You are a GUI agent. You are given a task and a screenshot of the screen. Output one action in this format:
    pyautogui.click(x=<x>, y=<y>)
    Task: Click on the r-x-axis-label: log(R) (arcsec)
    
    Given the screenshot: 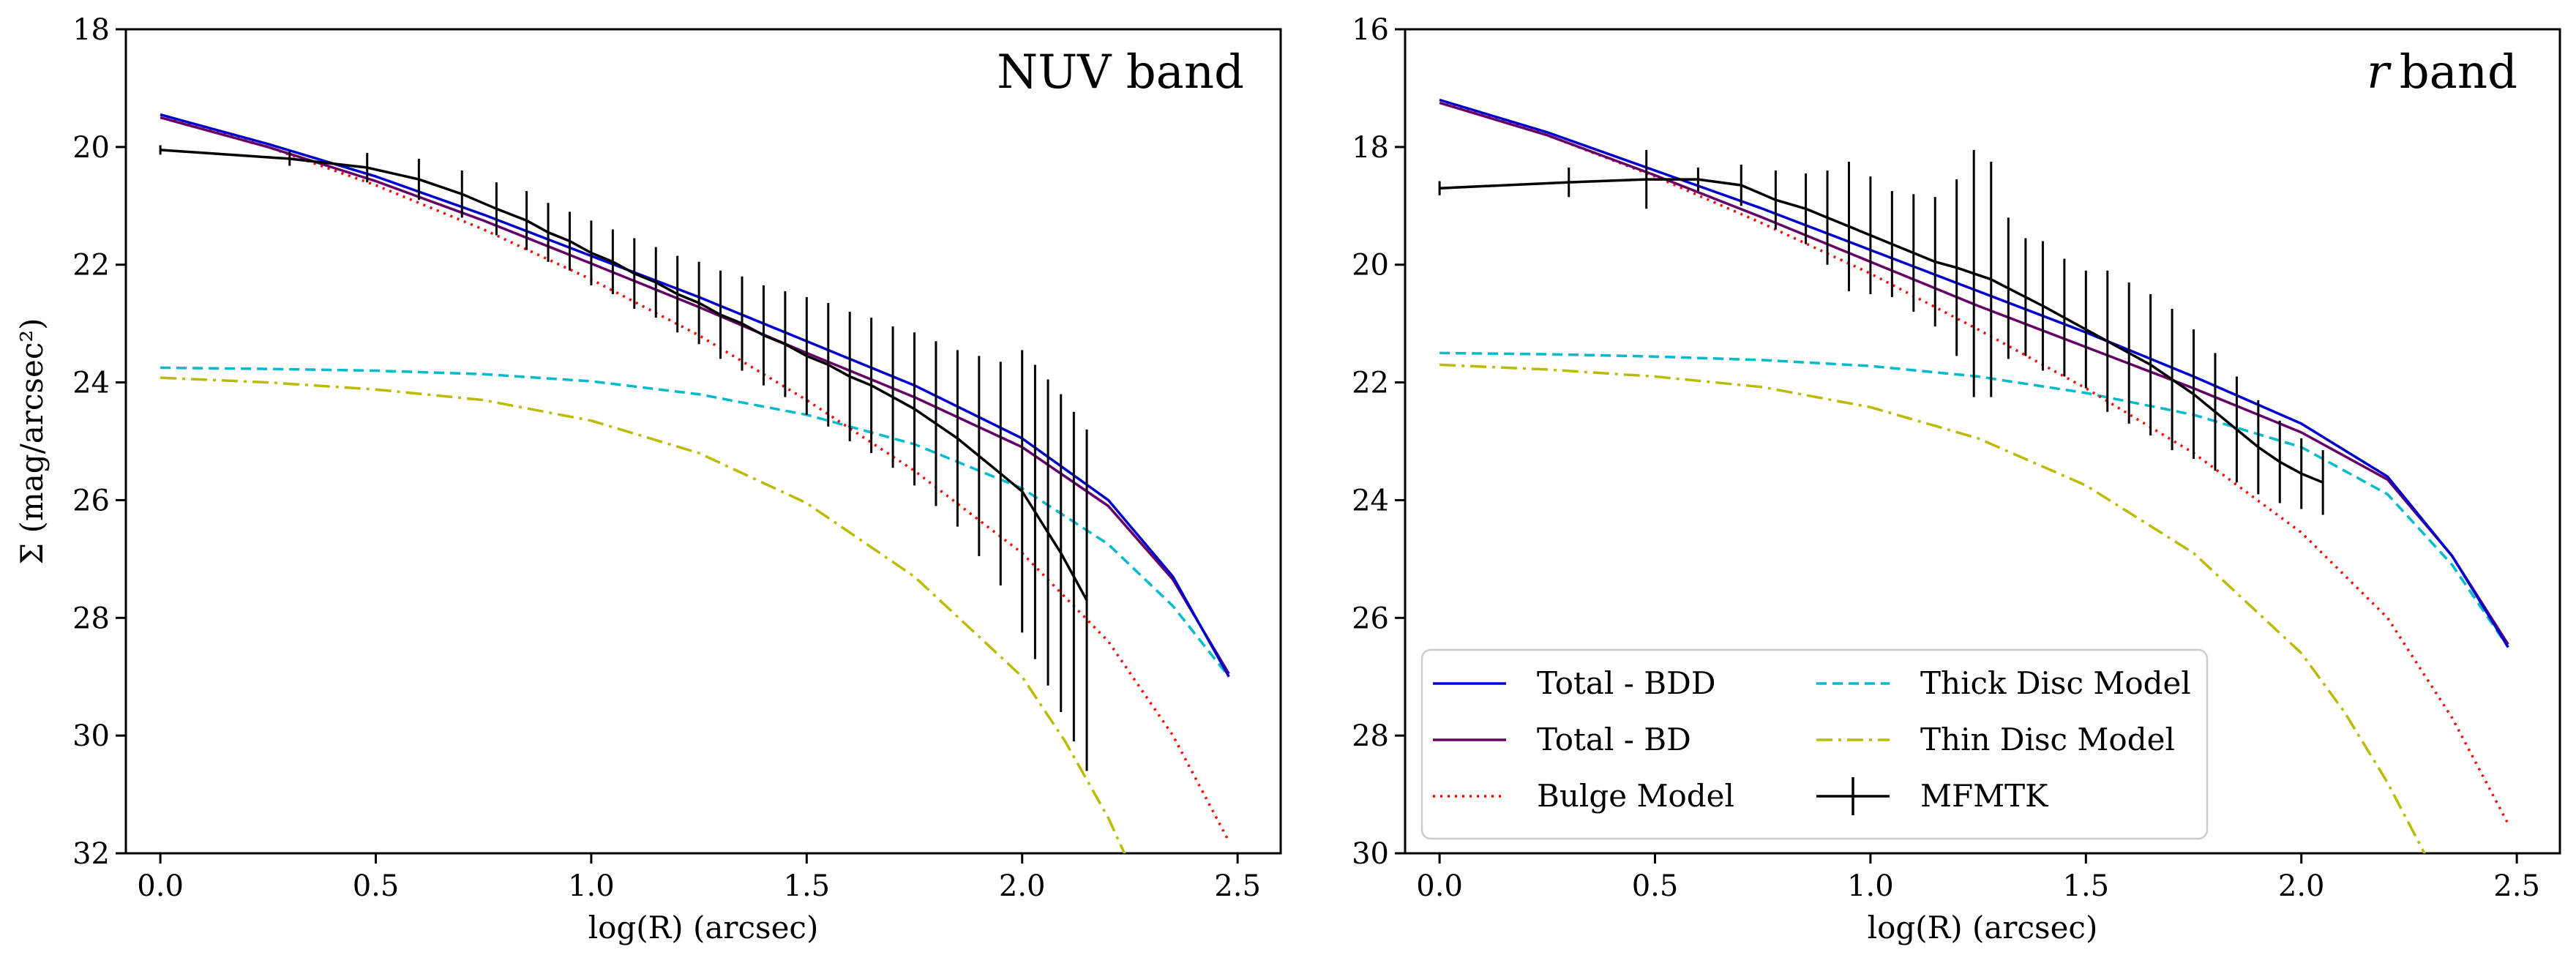 What is the action you would take?
    pyautogui.click(x=1983, y=928)
    